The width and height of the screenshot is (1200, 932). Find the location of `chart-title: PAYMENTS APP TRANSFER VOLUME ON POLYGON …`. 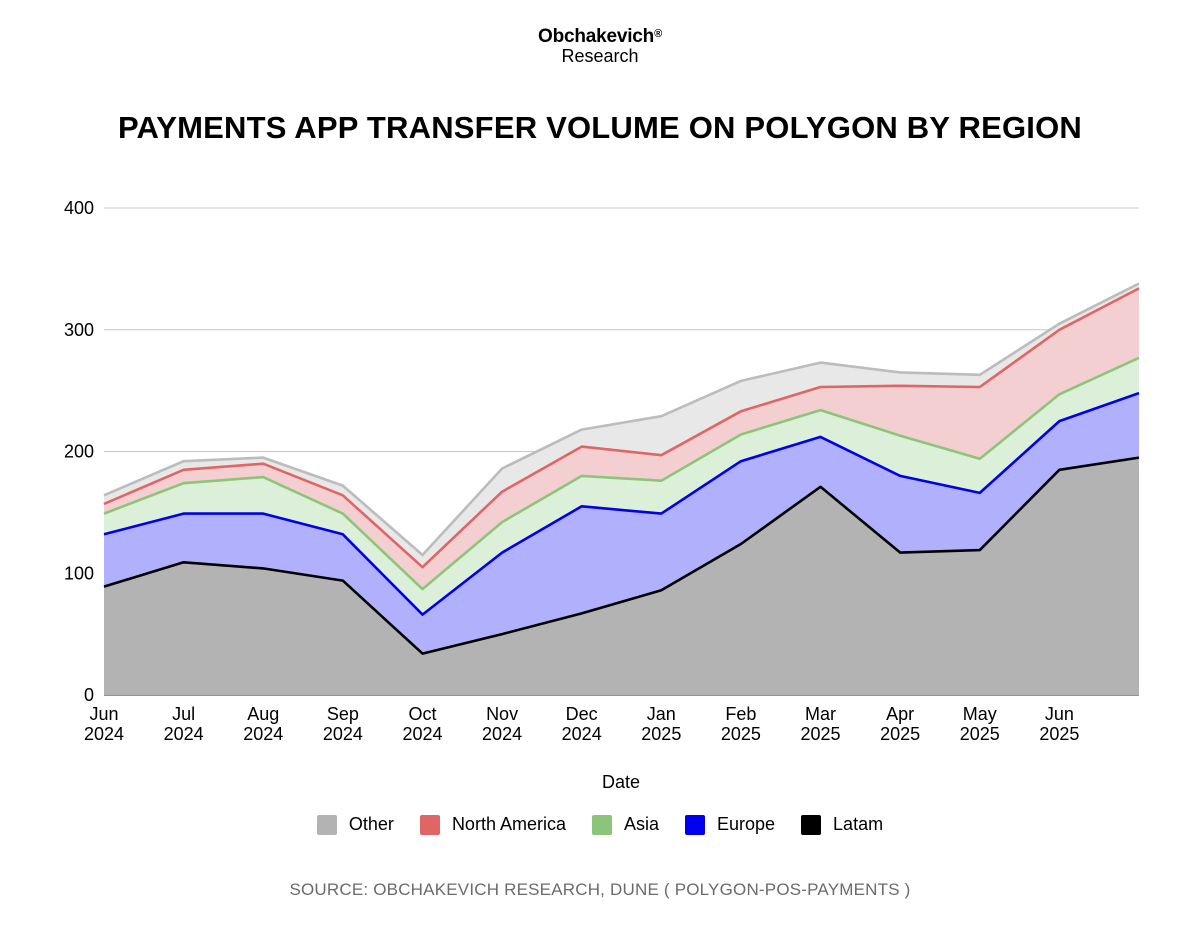

chart-title: PAYMENTS APP TRANSFER VOLUME ON POLYGON … is located at coordinates (600, 127).